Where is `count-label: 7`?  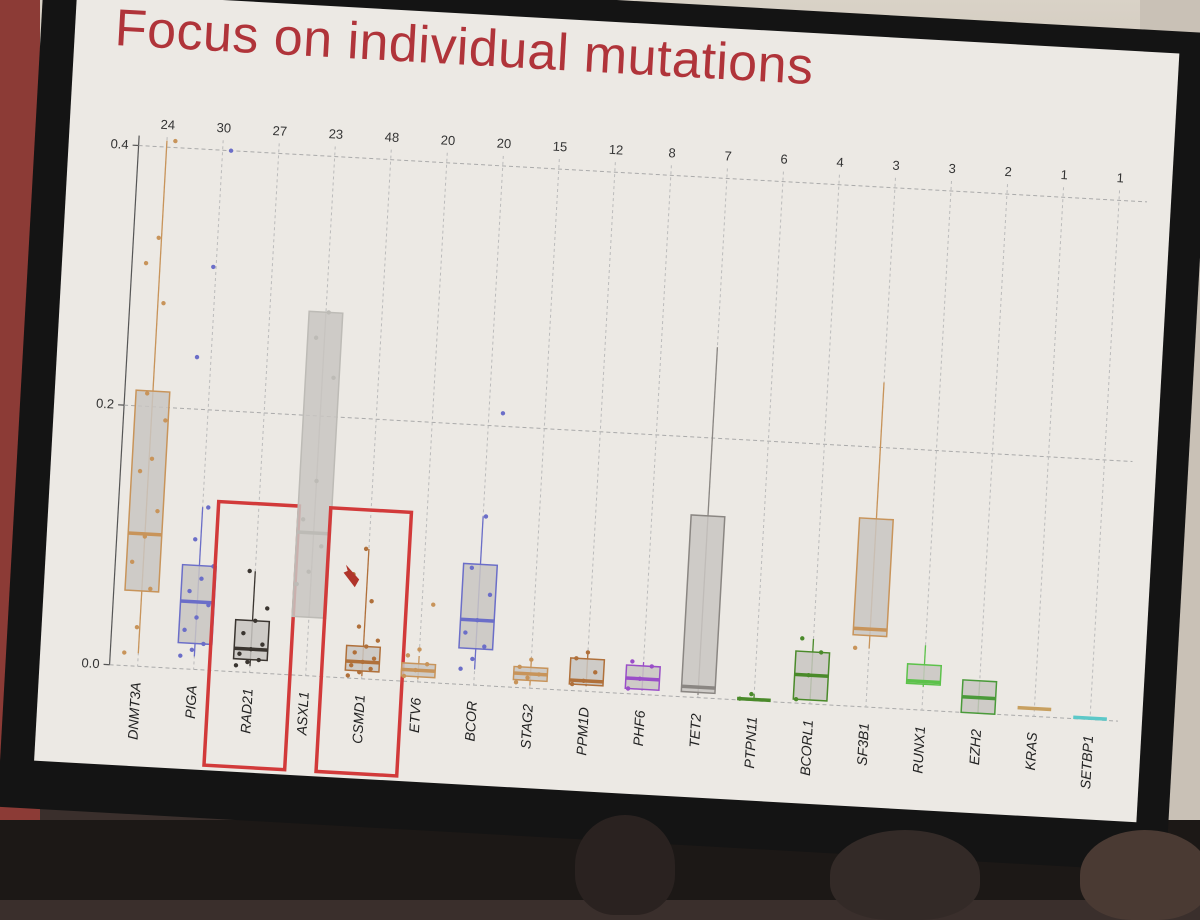
count-label: 7 is located at coordinates (728, 155).